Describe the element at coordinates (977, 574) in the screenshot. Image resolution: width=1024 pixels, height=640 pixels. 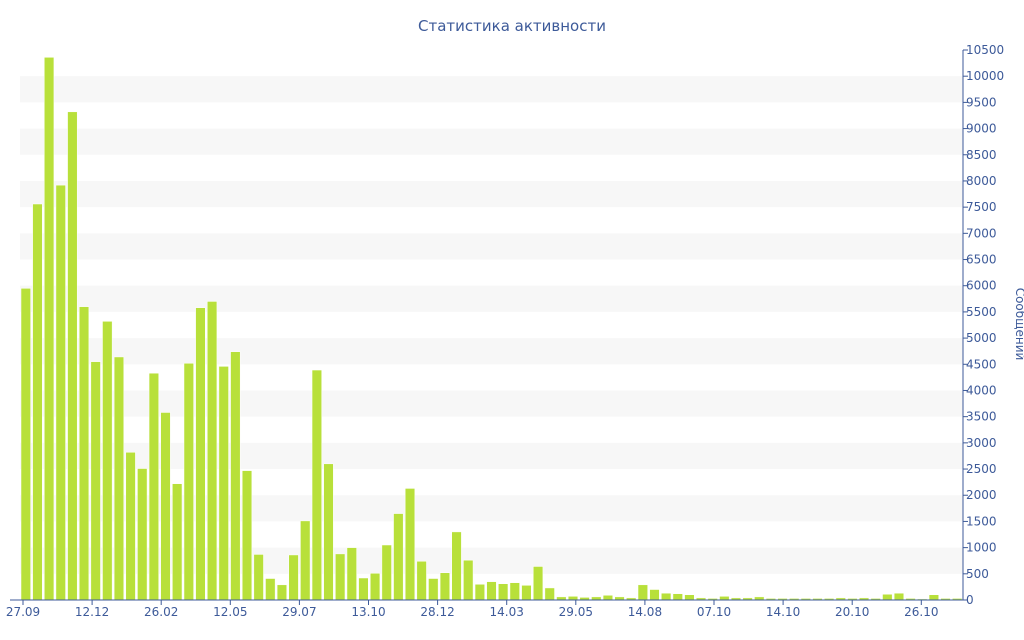
I see `y-tick-label: 500` at that location.